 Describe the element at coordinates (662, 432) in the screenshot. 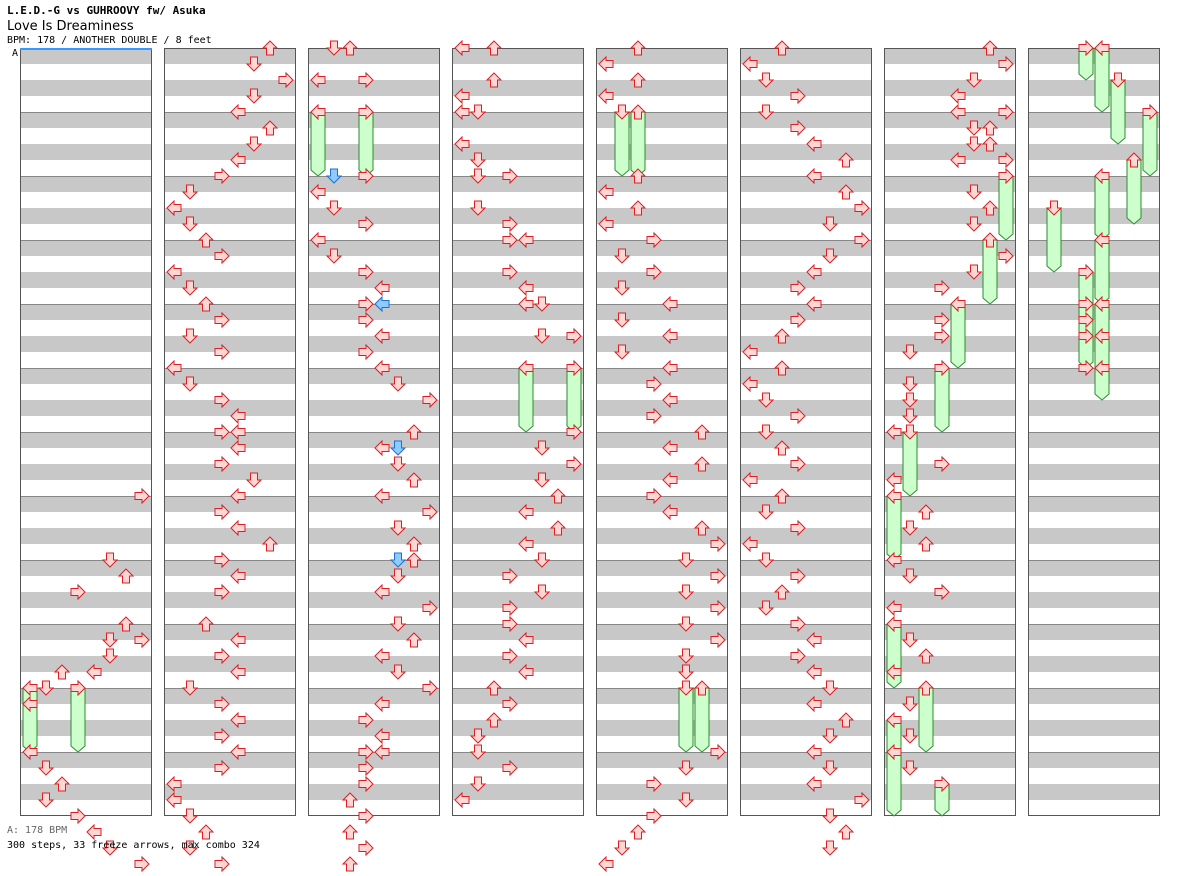

I see `column-border` at that location.